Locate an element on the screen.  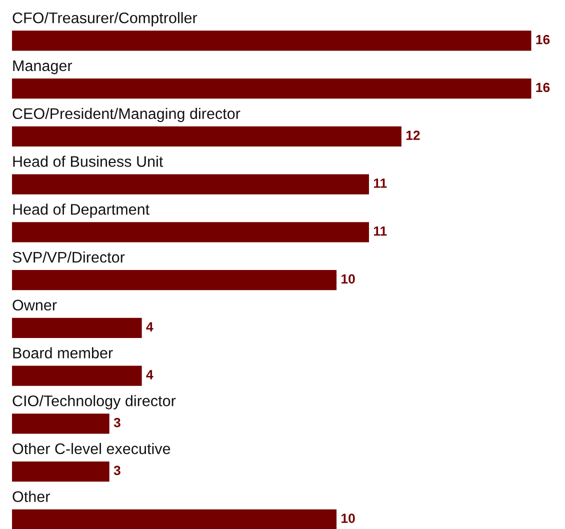
y-tick-label: CFO/Treasurer/Comptroller is located at coordinates (105, 19).